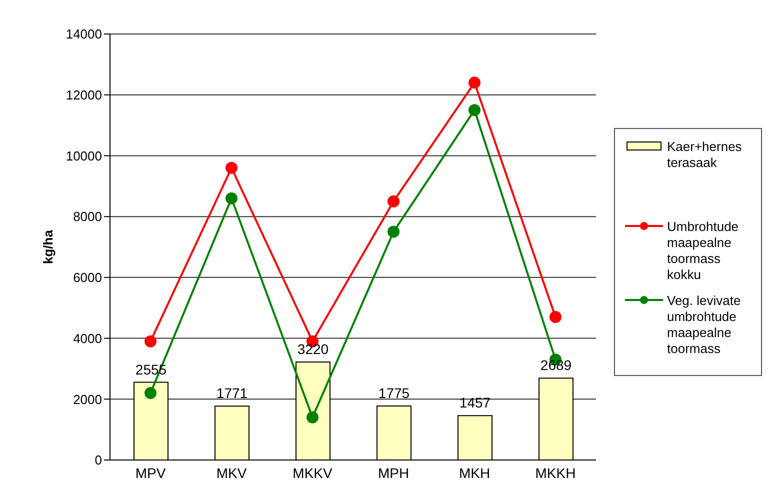 The width and height of the screenshot is (776, 503). What do you see at coordinates (704, 324) in the screenshot?
I see `legend-label: Veg. levivate umbrohtude maapealne toormass` at bounding box center [704, 324].